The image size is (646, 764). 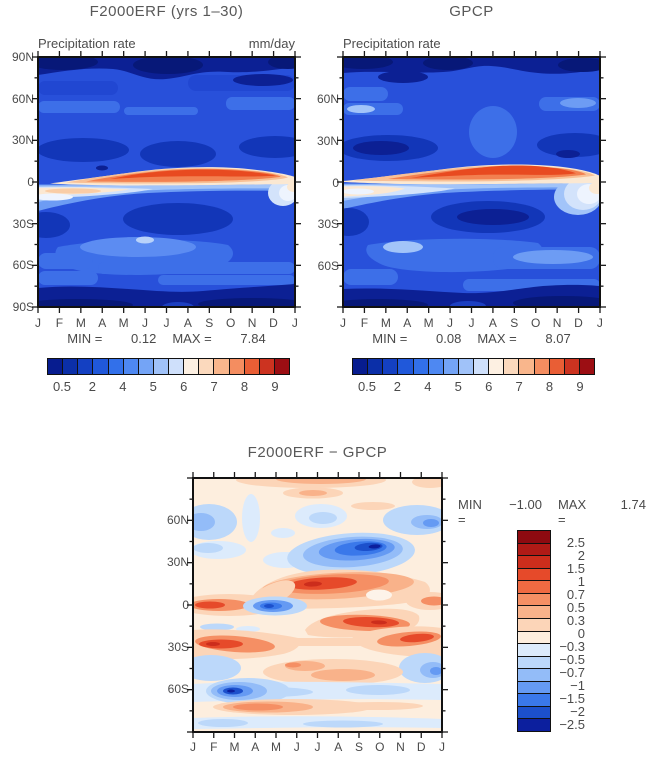 What do you see at coordinates (549, 386) in the screenshot?
I see `colorbar-tick-label: 8` at bounding box center [549, 386].